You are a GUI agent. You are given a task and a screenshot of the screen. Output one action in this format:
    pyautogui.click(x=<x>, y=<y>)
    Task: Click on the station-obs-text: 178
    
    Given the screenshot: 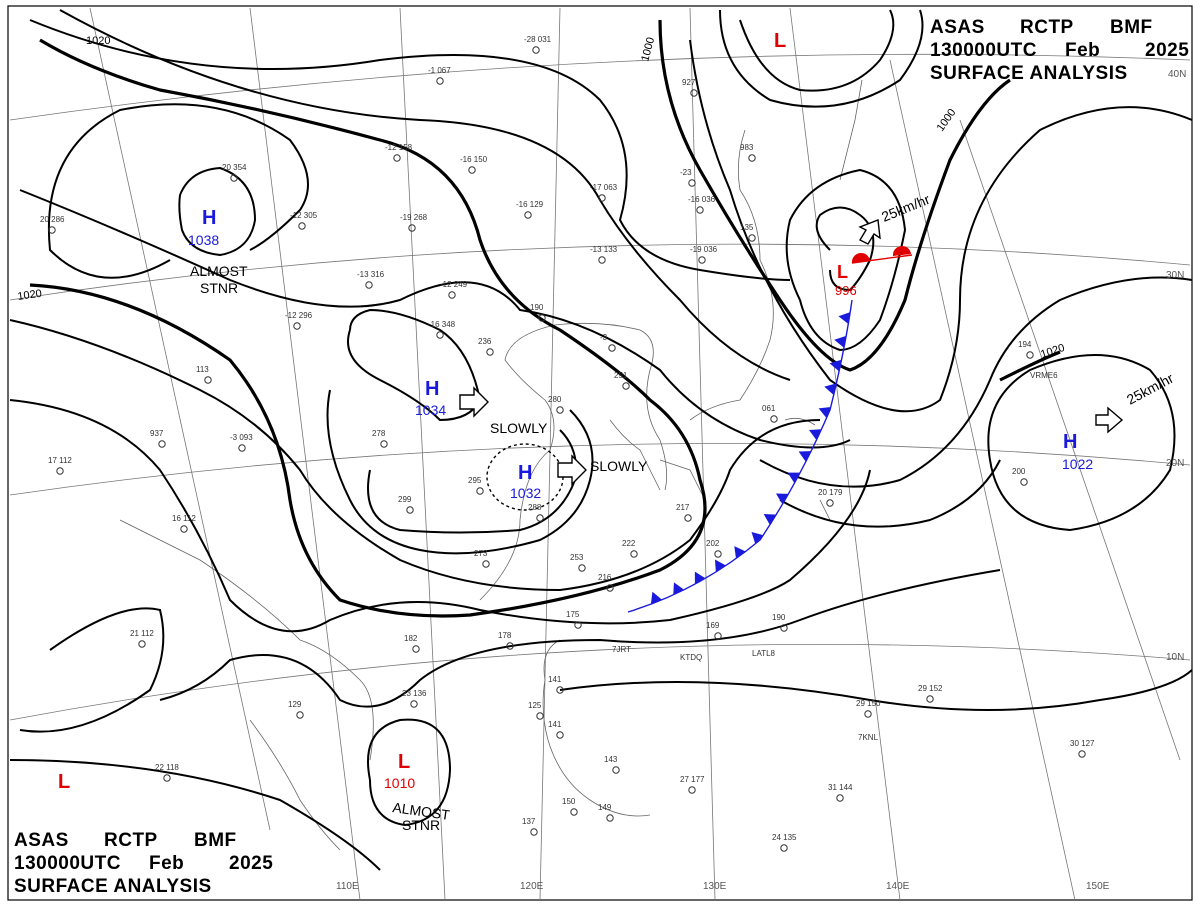 What is the action you would take?
    pyautogui.click(x=505, y=635)
    